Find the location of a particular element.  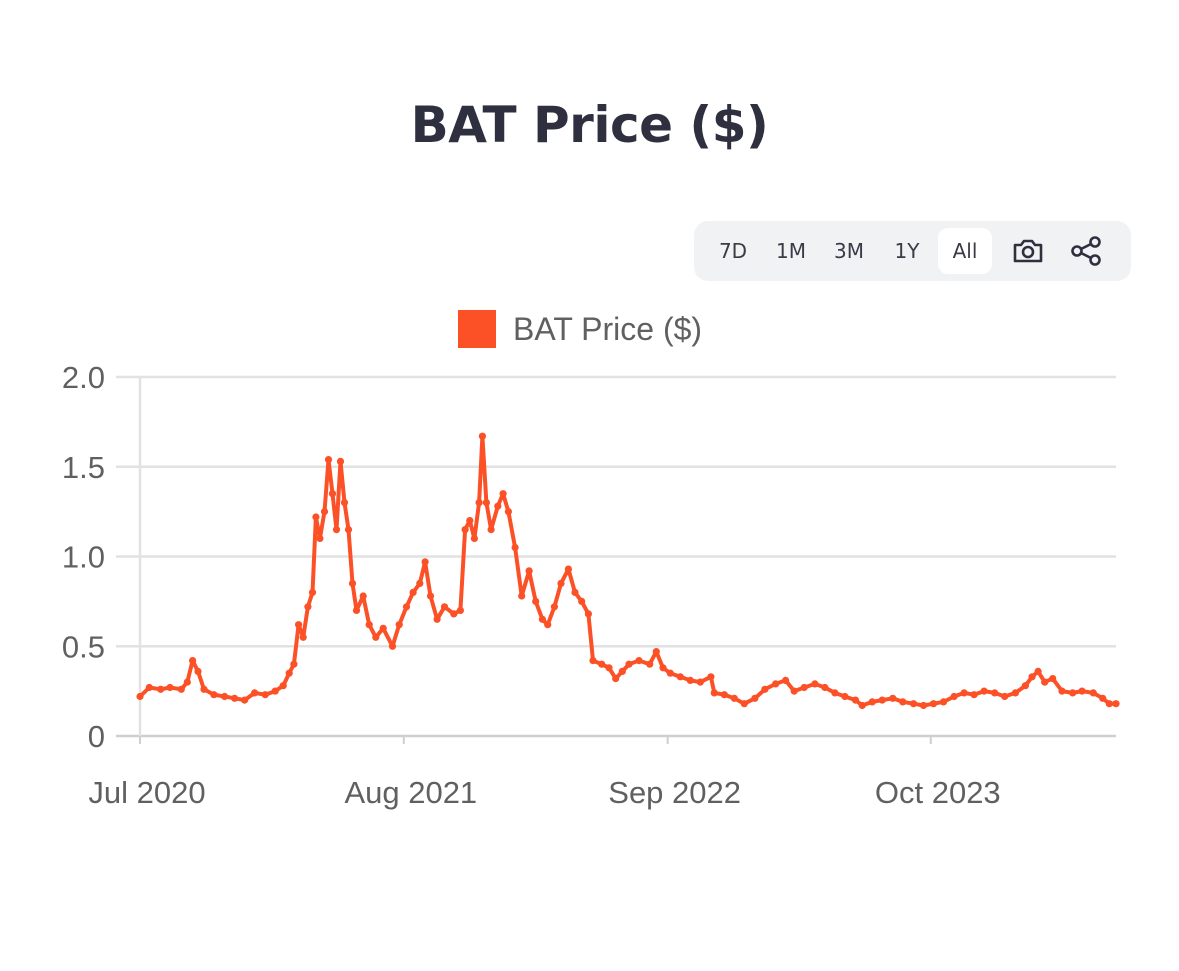

range-button-all: All is located at coordinates (965, 251).